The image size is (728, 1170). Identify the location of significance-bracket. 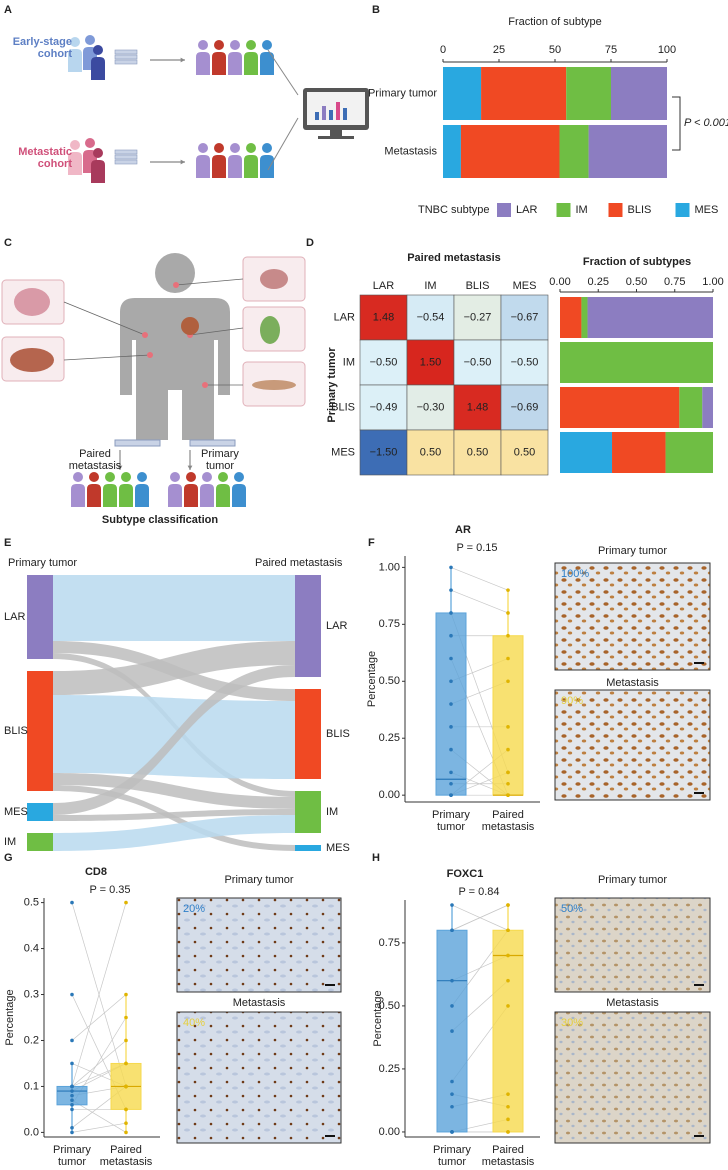
(676, 123).